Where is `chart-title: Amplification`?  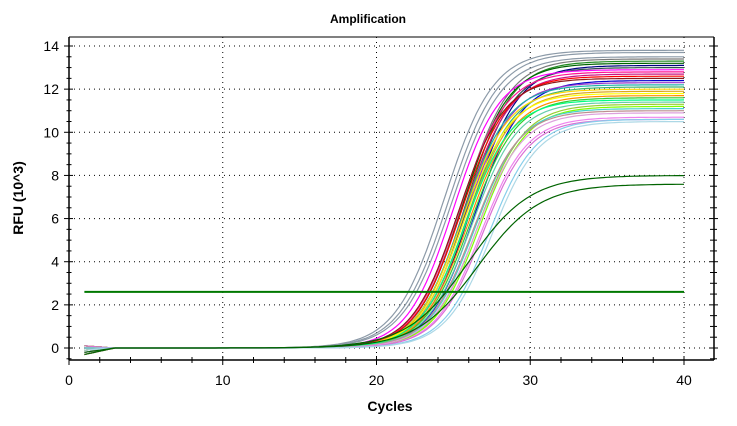
chart-title: Amplification is located at coordinates (368, 19).